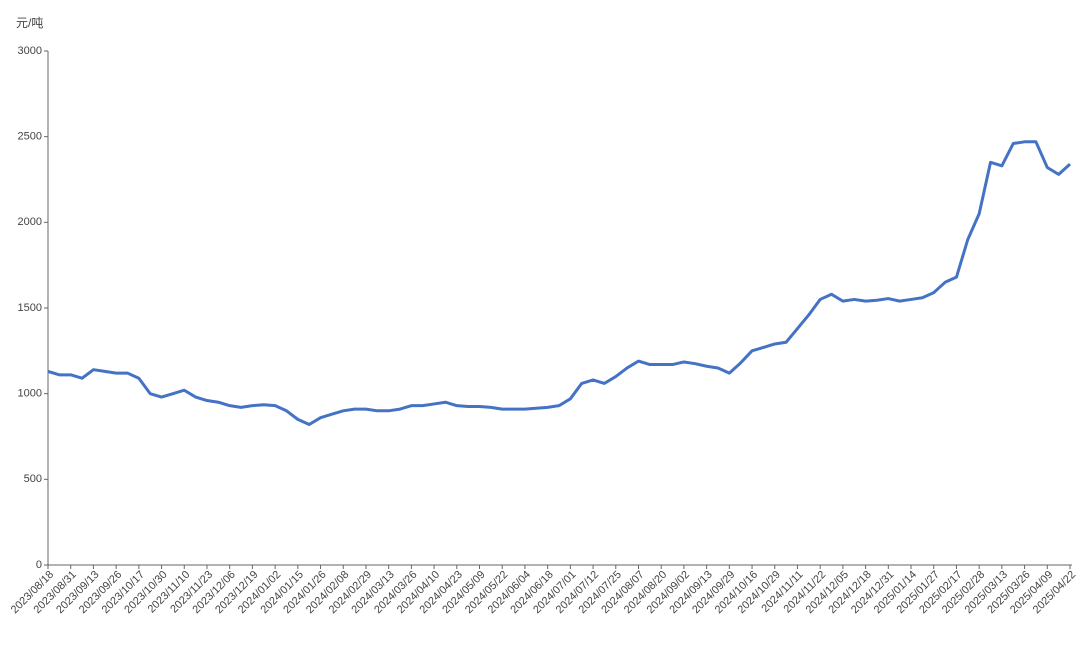  I want to click on y-axis-label: 元/吨, so click(29, 23).